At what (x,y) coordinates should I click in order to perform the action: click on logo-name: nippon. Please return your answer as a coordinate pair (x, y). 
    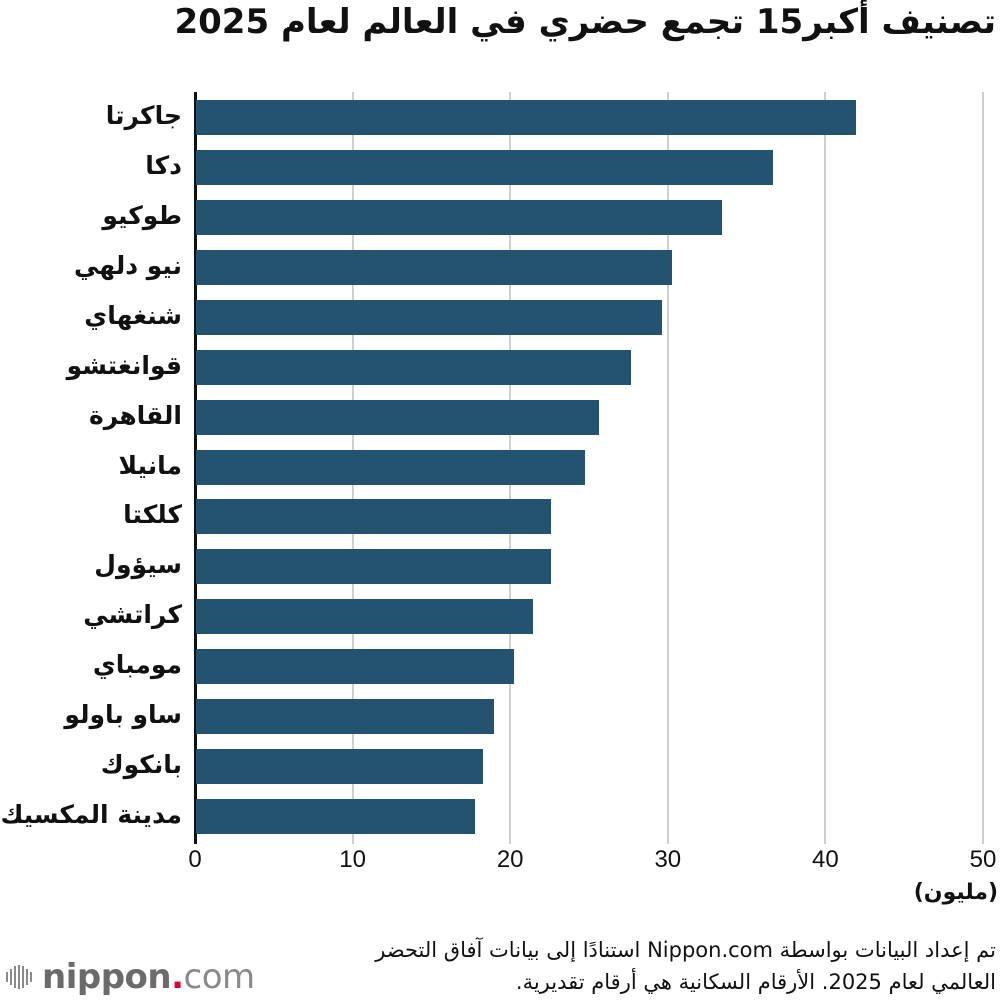
    Looking at the image, I should click on (107, 977).